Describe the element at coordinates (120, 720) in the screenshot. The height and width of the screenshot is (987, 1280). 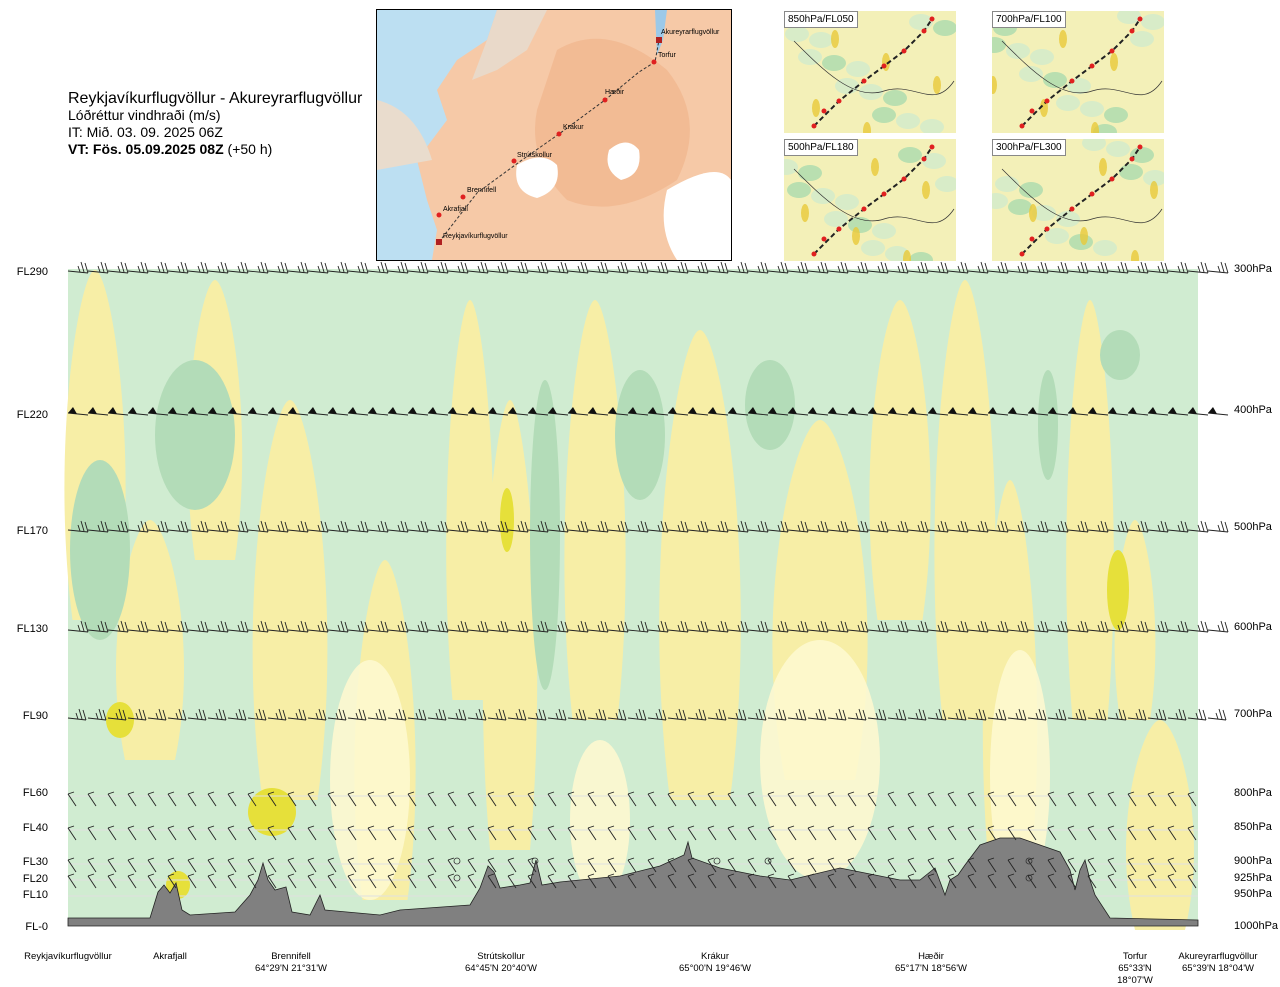
I see `strong-updraft-core` at that location.